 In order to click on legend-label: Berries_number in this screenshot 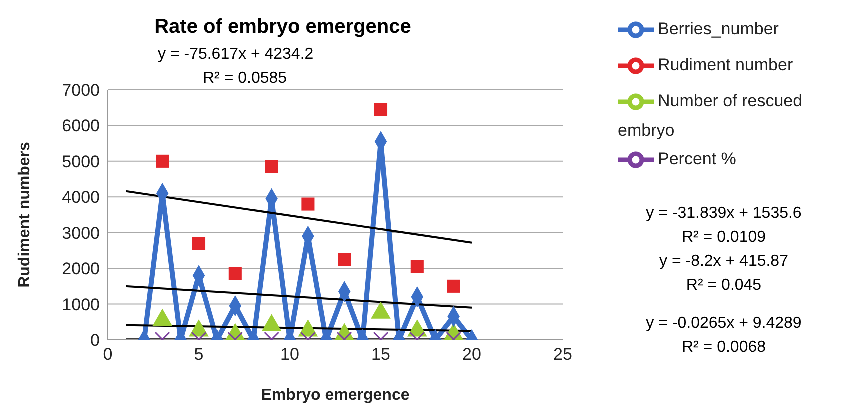, I will do `click(718, 28)`.